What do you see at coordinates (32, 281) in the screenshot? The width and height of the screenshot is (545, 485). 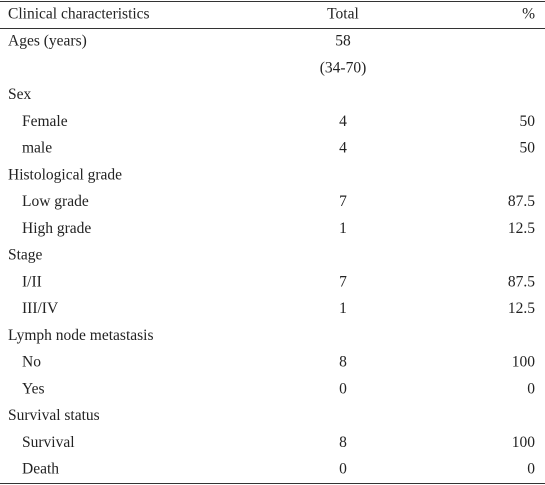 I see `row-label: I/II` at bounding box center [32, 281].